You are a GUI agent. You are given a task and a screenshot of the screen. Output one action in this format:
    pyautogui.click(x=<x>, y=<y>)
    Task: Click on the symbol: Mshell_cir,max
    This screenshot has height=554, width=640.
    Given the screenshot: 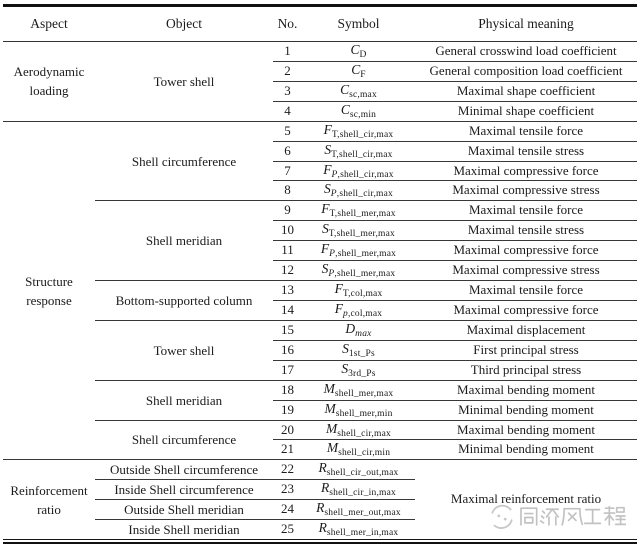 What is the action you would take?
    pyautogui.click(x=358, y=429)
    